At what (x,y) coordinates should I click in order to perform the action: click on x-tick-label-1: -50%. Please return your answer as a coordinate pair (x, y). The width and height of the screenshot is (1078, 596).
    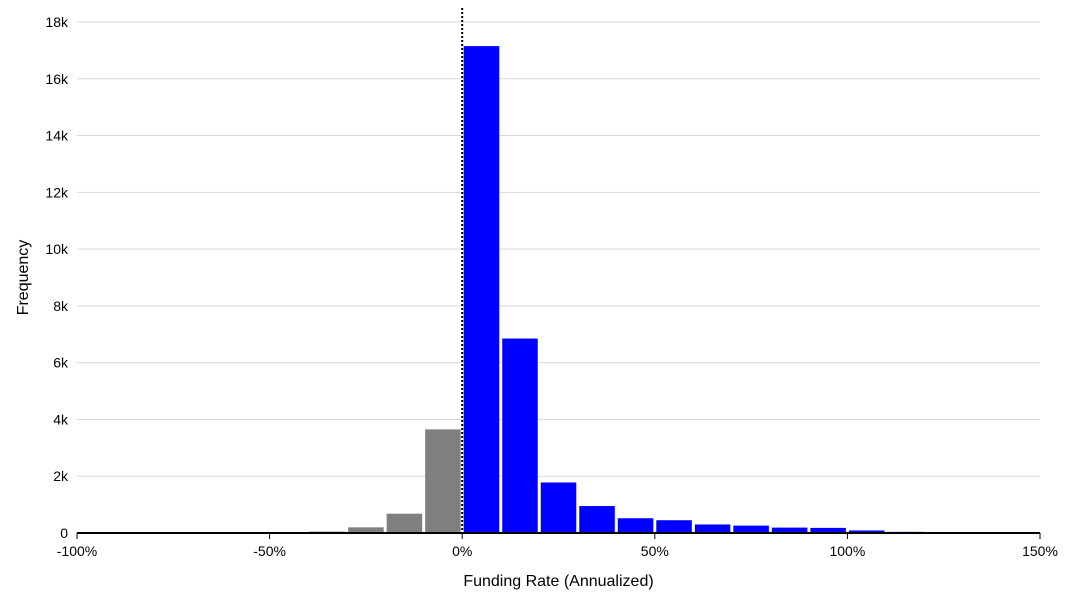
    Looking at the image, I should click on (269, 551).